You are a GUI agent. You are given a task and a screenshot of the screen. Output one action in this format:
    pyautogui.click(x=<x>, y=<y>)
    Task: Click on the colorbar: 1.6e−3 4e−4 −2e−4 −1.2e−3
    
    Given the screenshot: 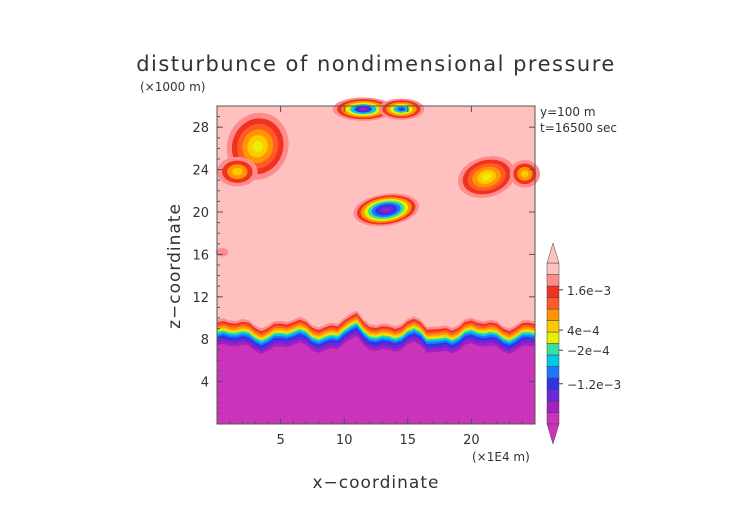 What is the action you would take?
    pyautogui.click(x=583, y=343)
    